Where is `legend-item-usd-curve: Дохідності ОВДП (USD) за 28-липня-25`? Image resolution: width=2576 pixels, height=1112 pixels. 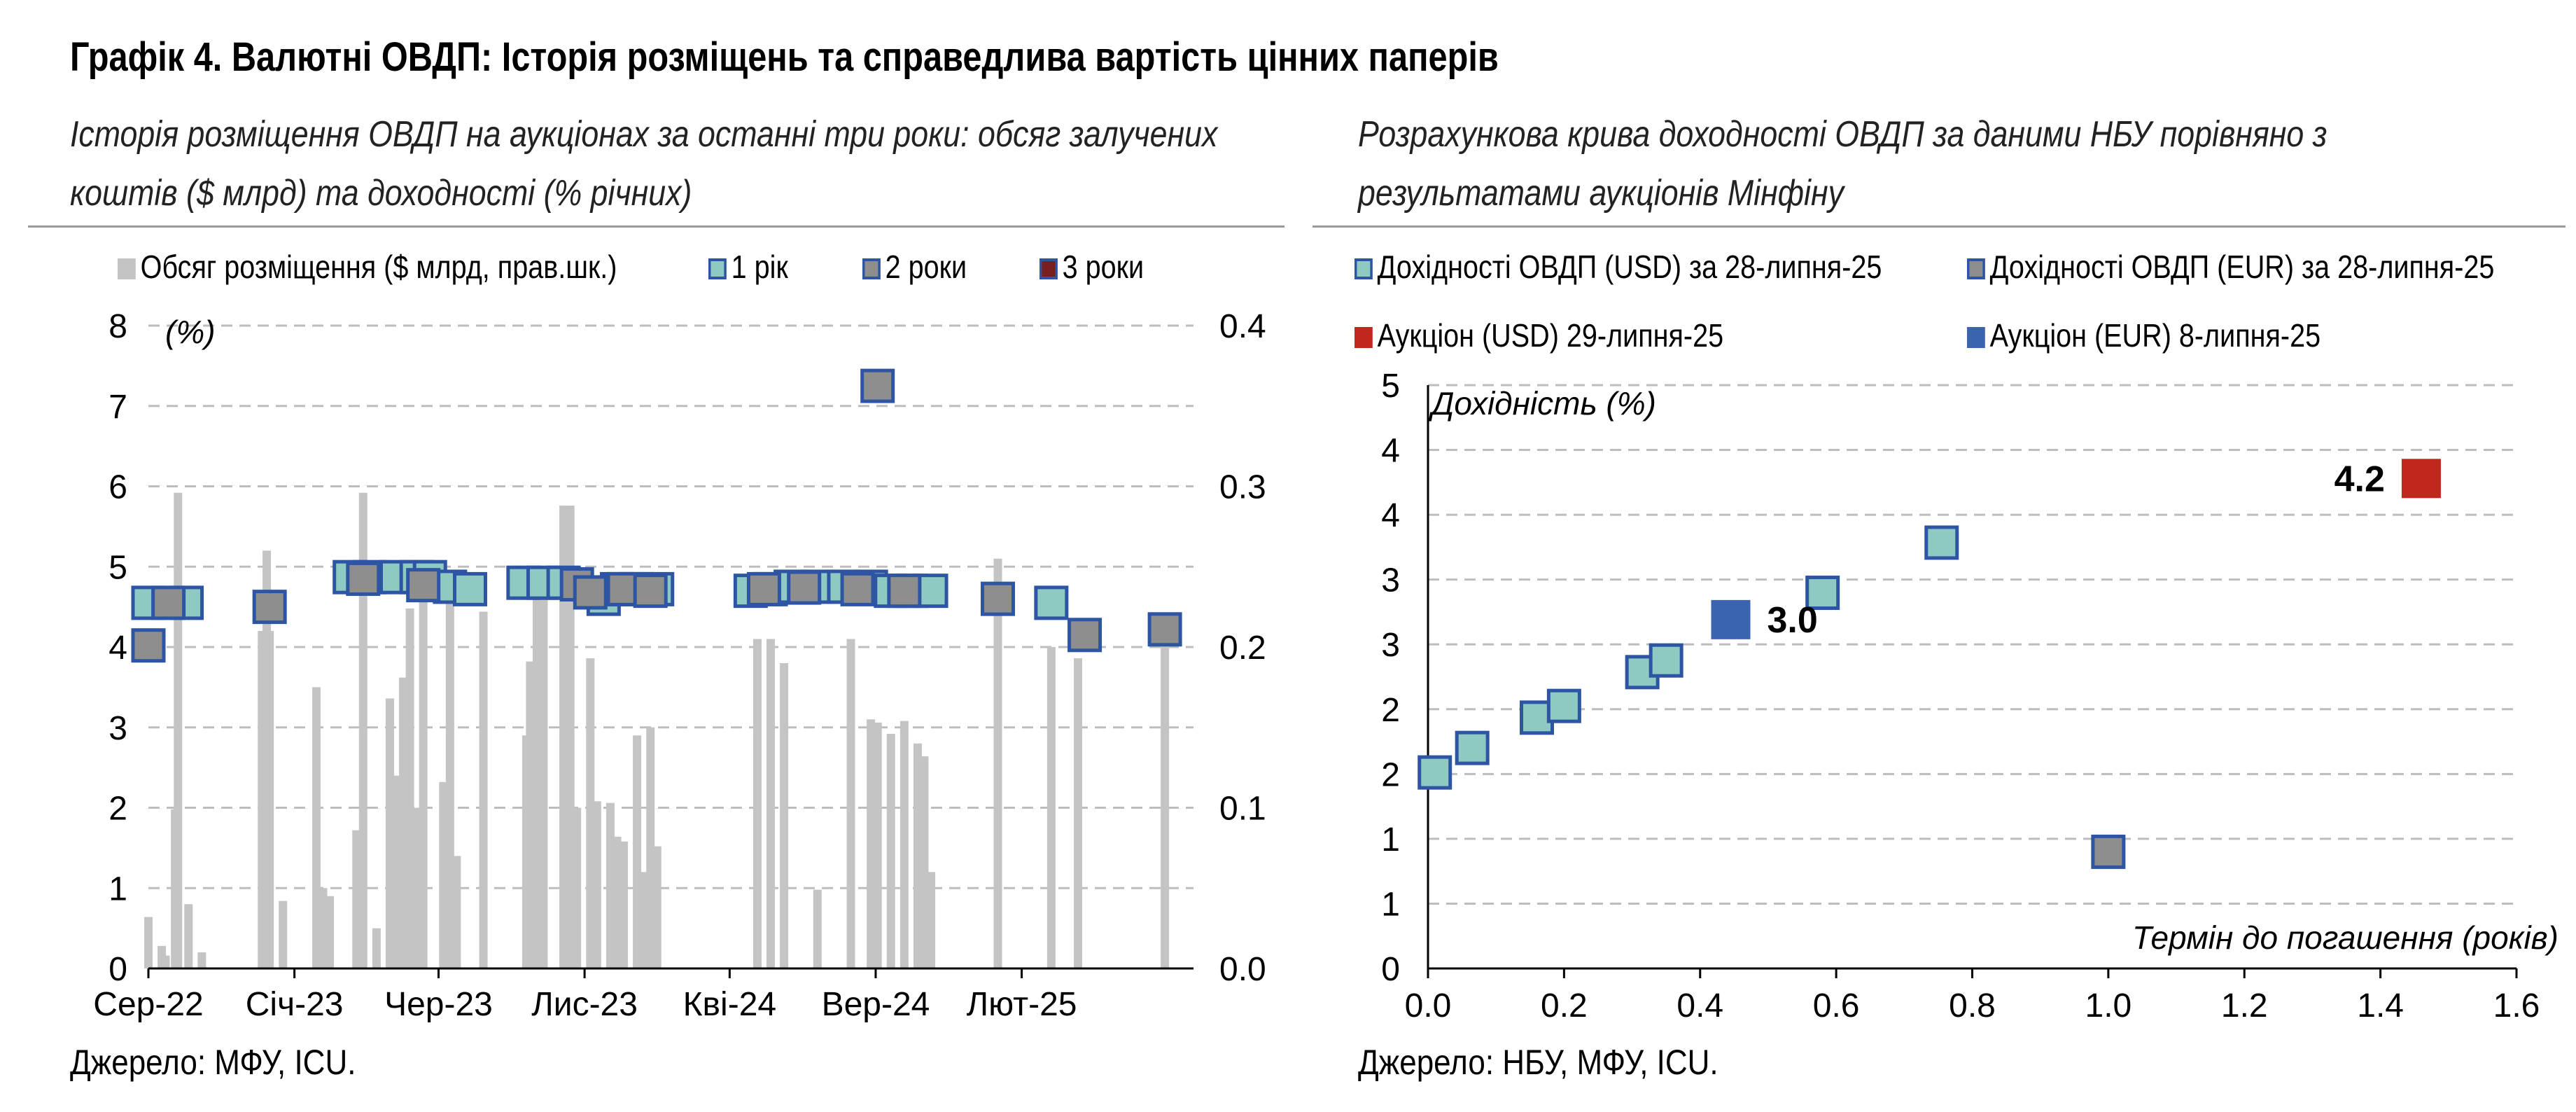
legend-item-usd-curve: Дохідності ОВДП (USD) за 28-липня-25 is located at coordinates (1618, 267).